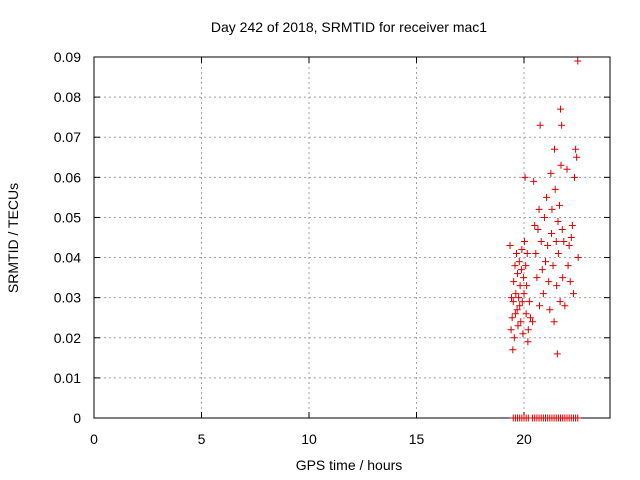 The width and height of the screenshot is (640, 480). I want to click on y-tick-label: 0, so click(77, 418).